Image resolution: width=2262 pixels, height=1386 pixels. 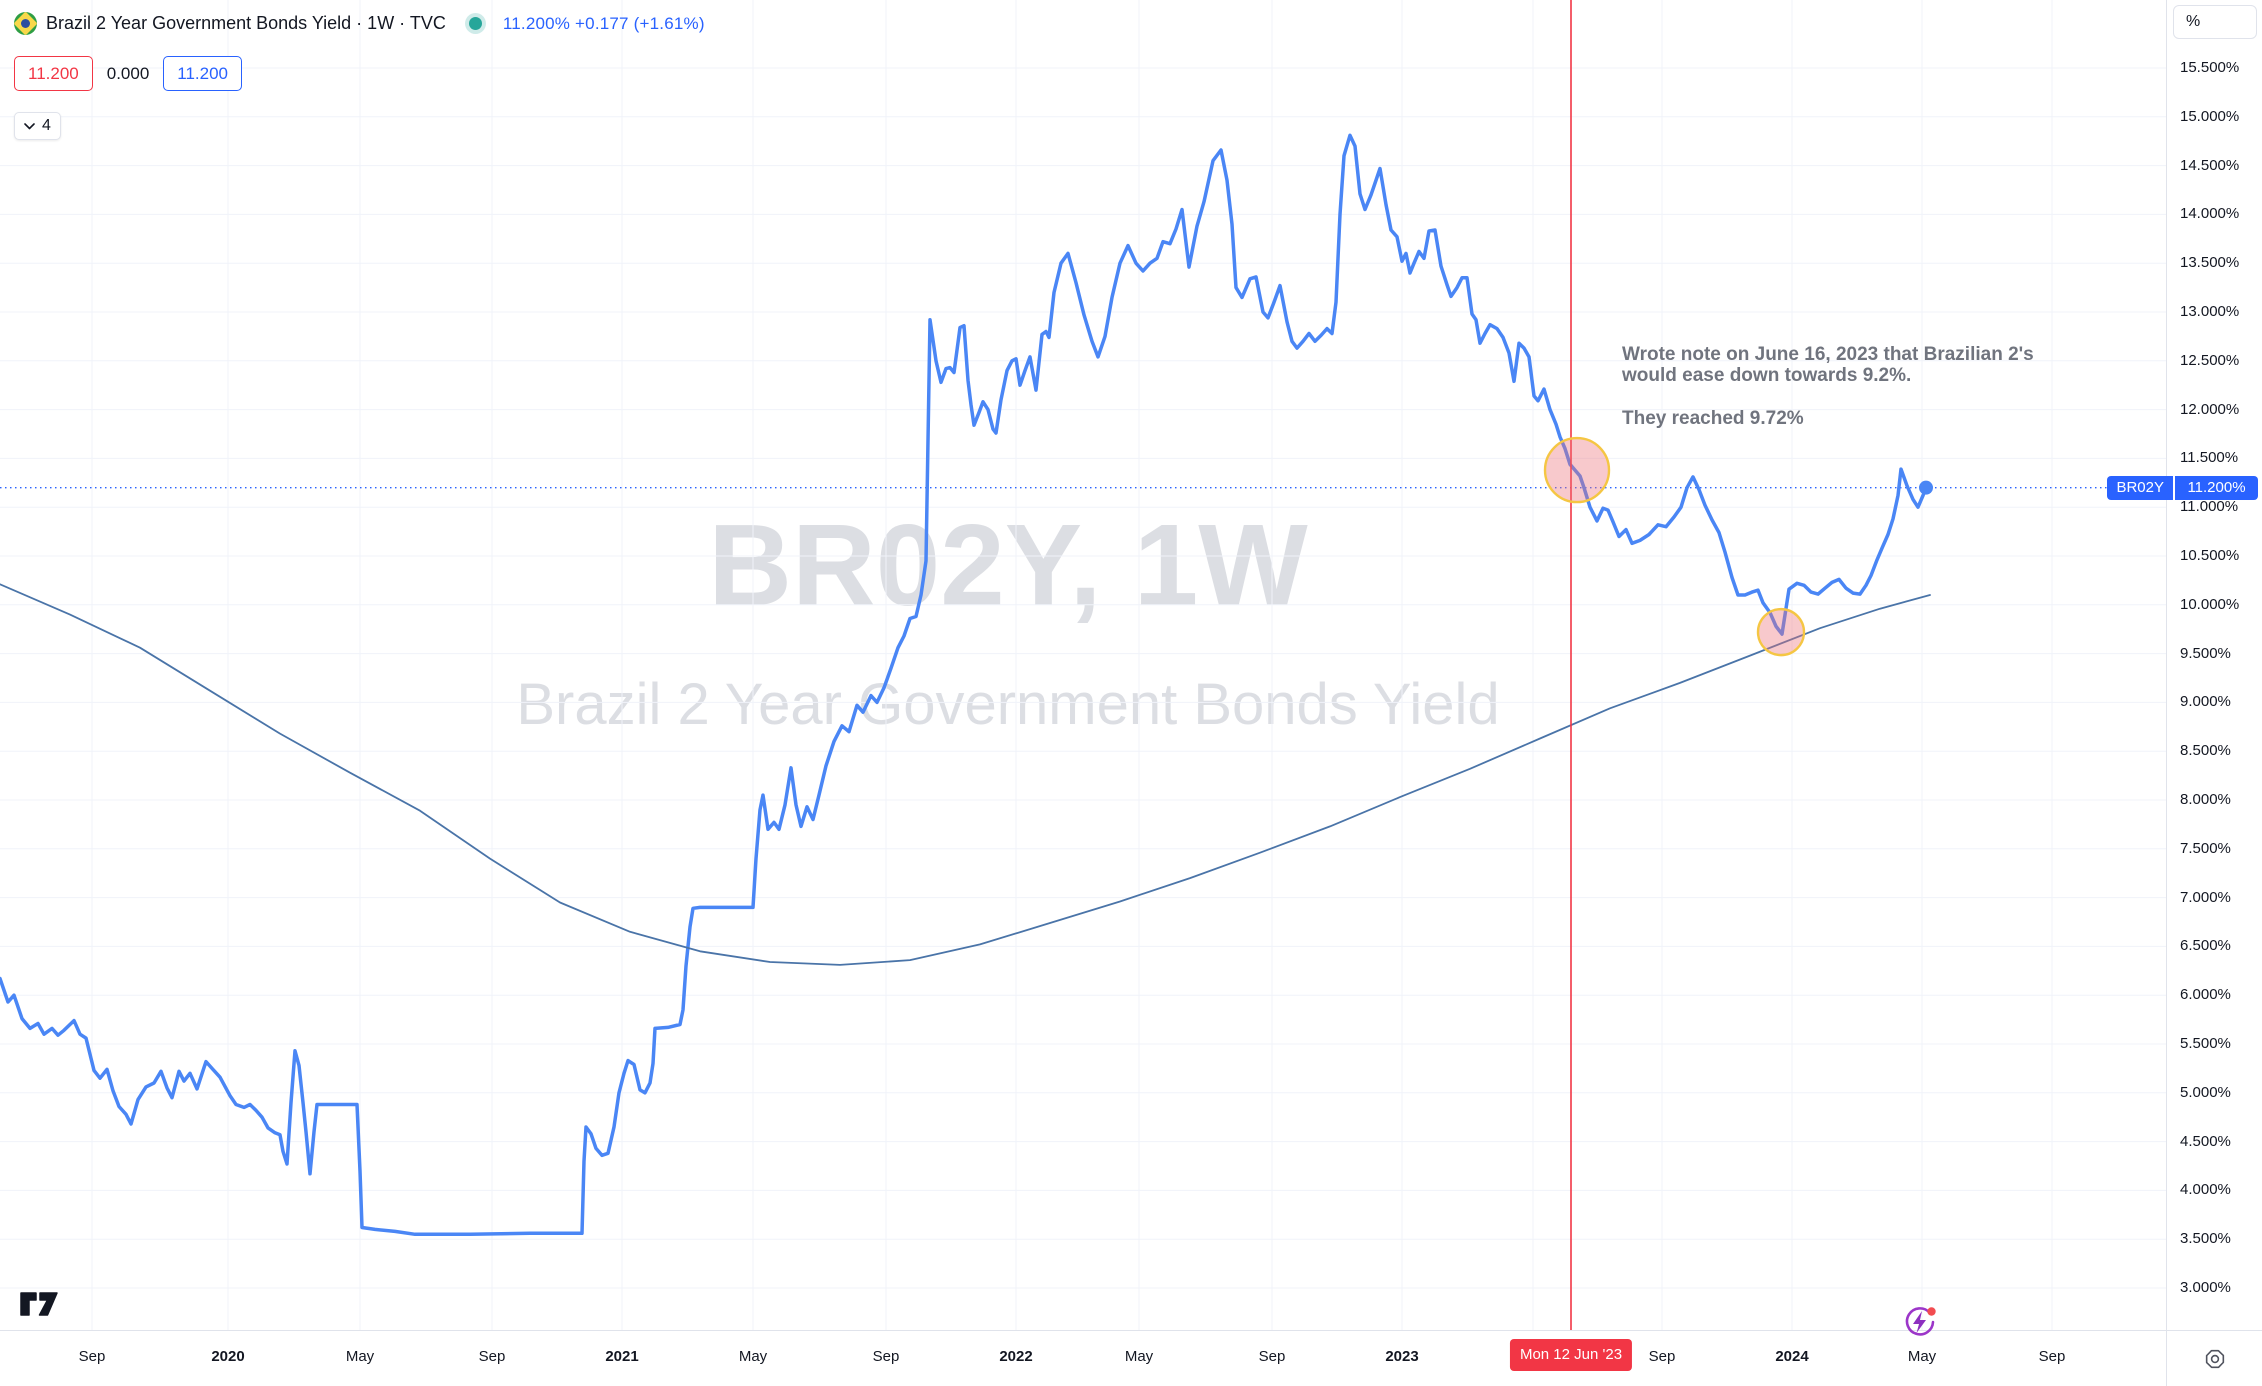 What do you see at coordinates (2210, 116) in the screenshot?
I see `price-axis-tick: 15.000%` at bounding box center [2210, 116].